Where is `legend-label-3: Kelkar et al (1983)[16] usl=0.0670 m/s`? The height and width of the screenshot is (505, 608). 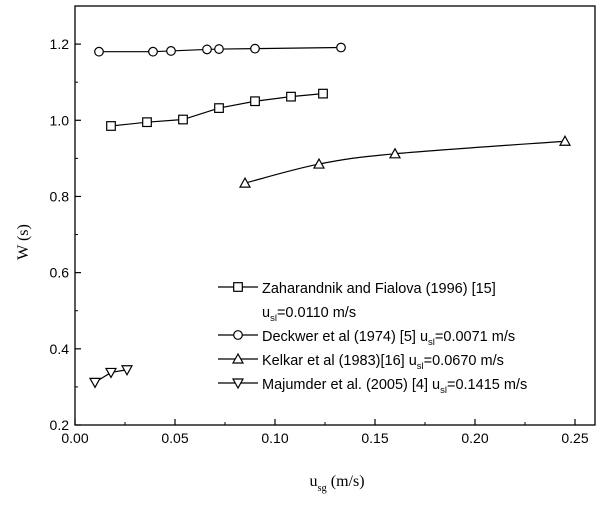
legend-label-3: Kelkar et al (1983)[16] usl=0.0670 m/s is located at coordinates (383, 362).